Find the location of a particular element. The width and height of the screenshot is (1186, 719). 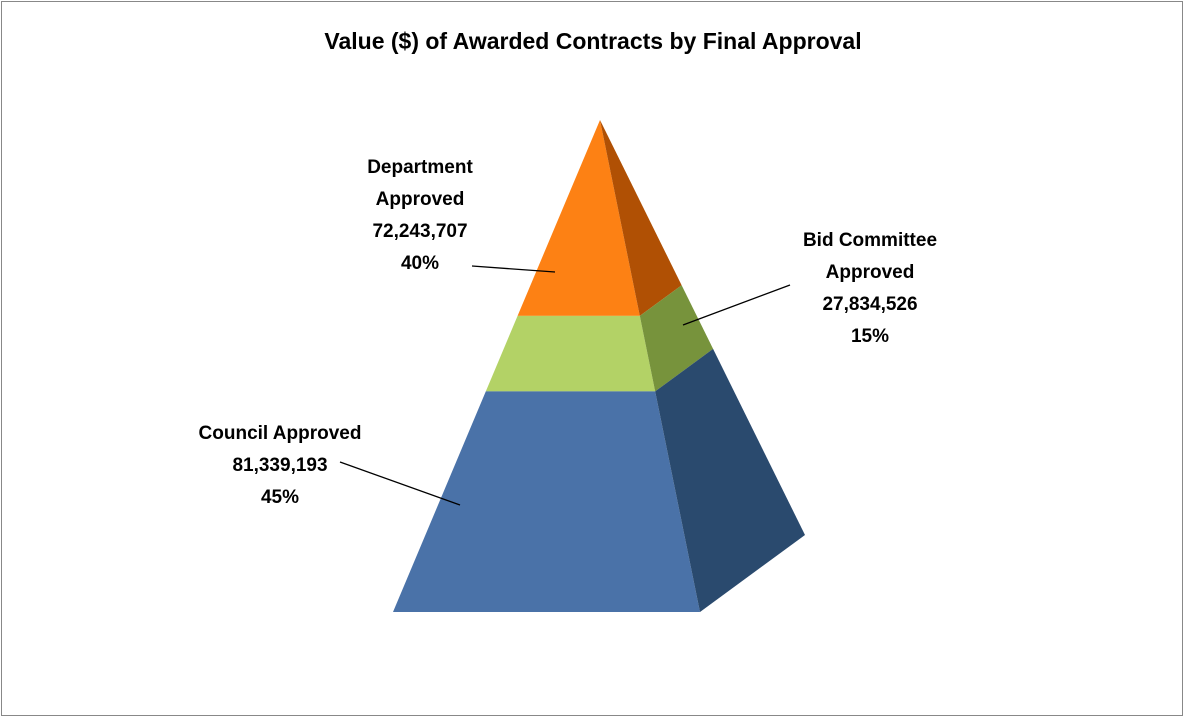

category-label: Department Approved is located at coordinates (420, 183).